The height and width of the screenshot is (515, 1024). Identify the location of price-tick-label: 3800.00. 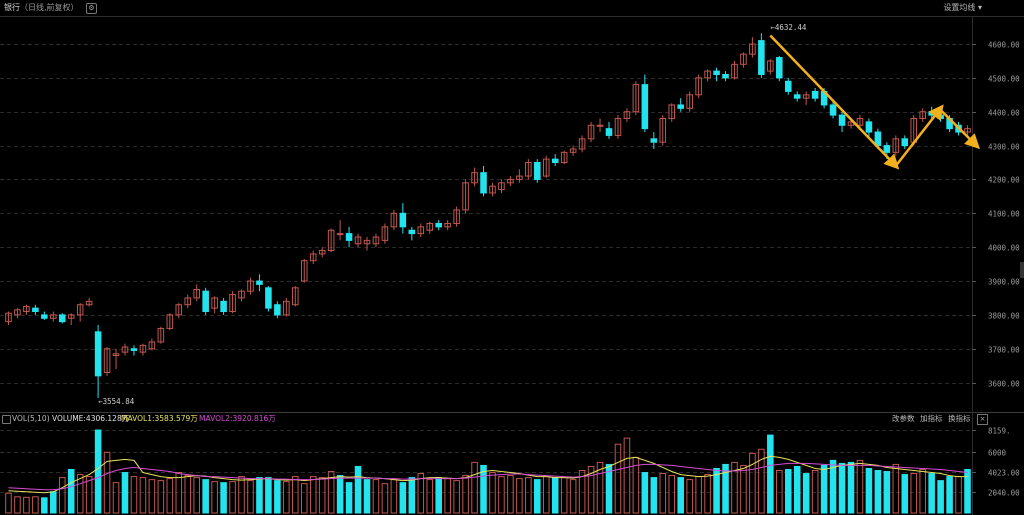
(1004, 316).